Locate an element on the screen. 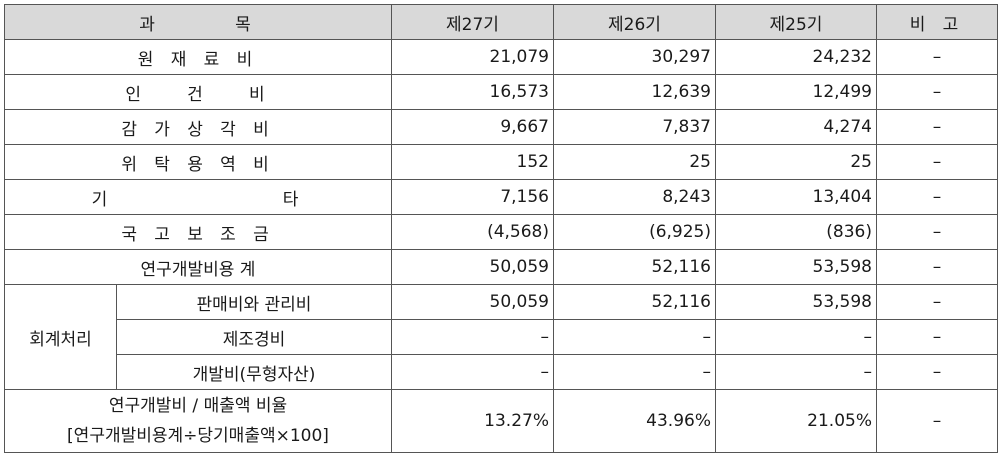  table-row: 개발비(무형자산) – – – – is located at coordinates (501, 372).